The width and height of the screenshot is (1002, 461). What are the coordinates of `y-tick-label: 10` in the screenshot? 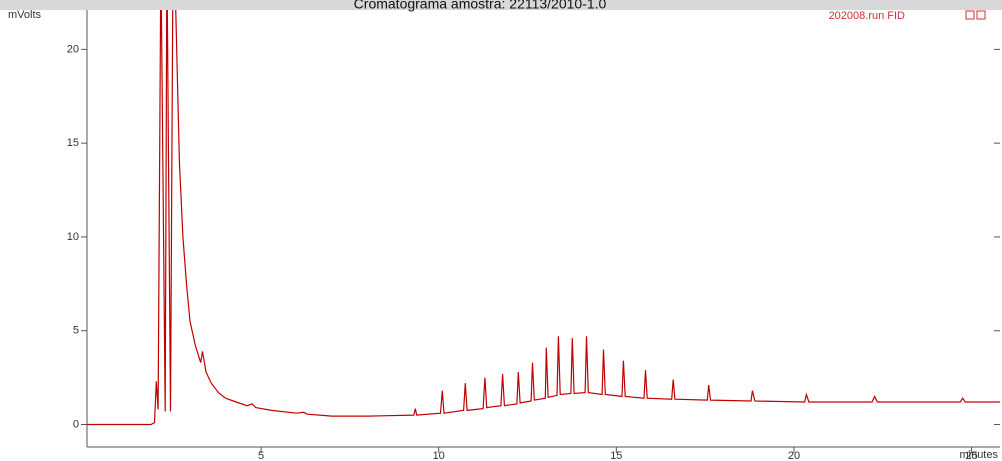 It's located at (73, 237).